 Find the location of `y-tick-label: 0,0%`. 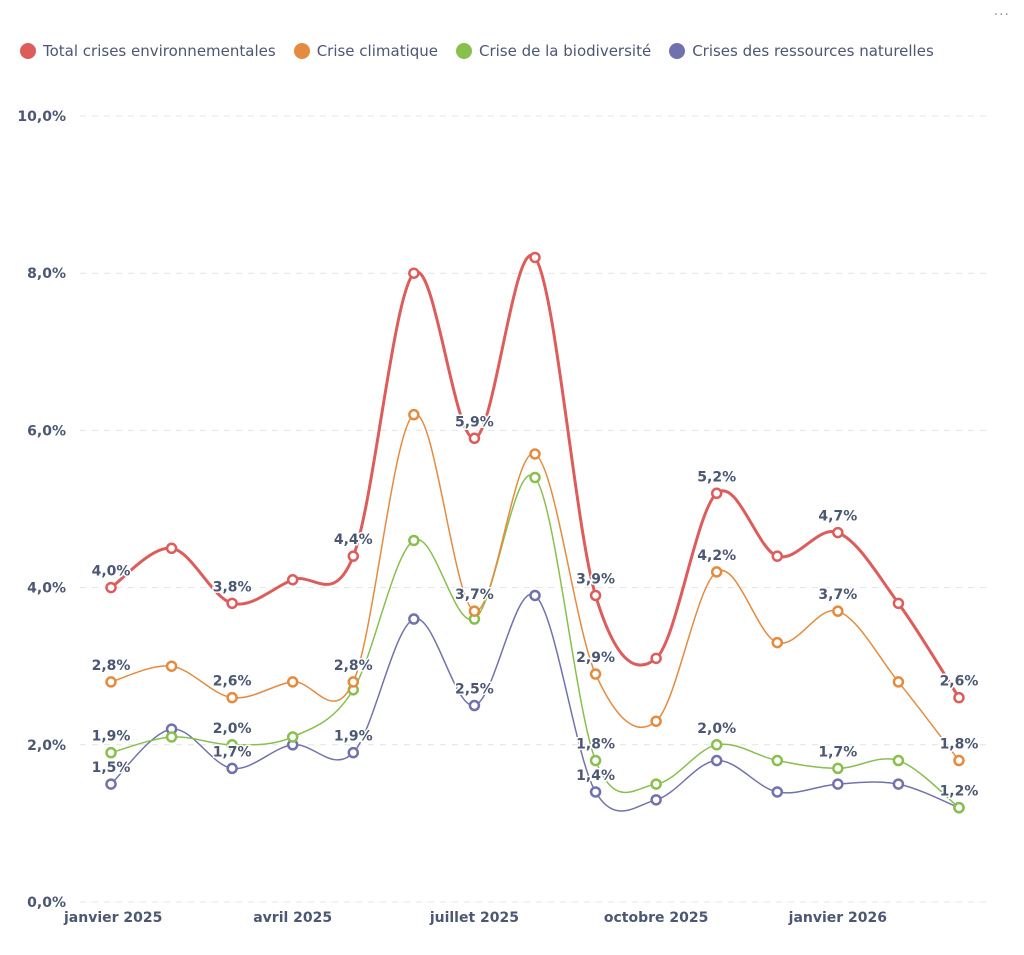

y-tick-label: 0,0% is located at coordinates (46, 903).